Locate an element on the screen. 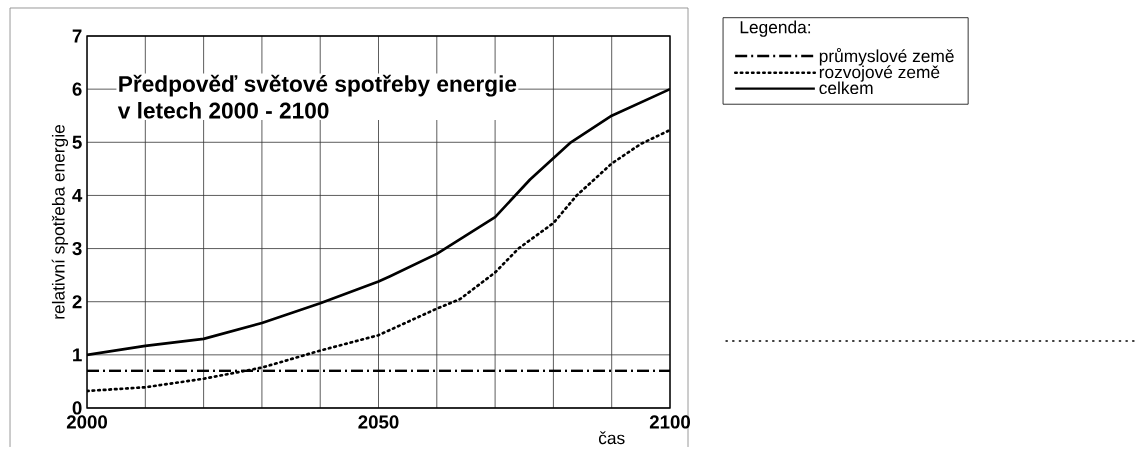 The width and height of the screenshot is (1140, 449). y-tick-label: 1 is located at coordinates (77, 355).